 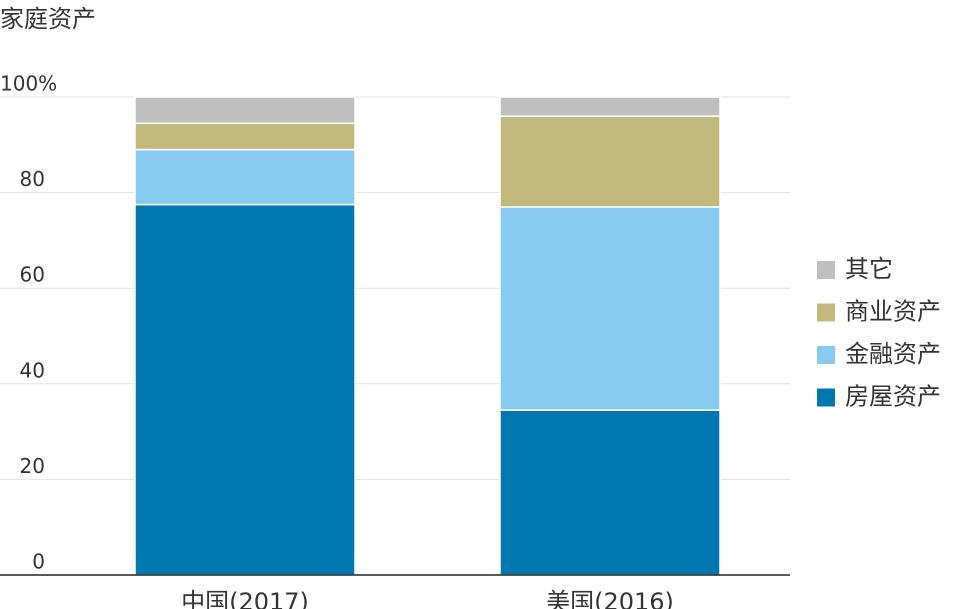 What do you see at coordinates (245, 598) in the screenshot?
I see `x-tick-label: 中国(2017)` at bounding box center [245, 598].